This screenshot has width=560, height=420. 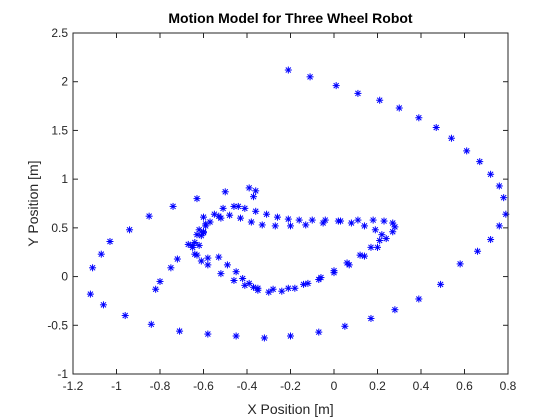 What do you see at coordinates (116, 386) in the screenshot?
I see `x-tick-label: -1` at bounding box center [116, 386].